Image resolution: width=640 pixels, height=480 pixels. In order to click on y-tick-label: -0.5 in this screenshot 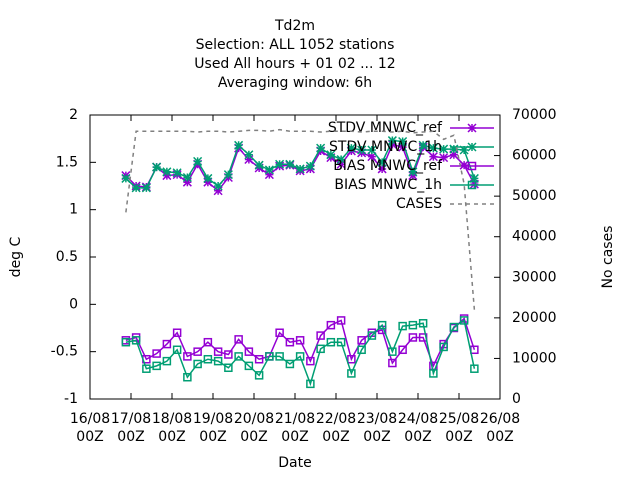, I will do `click(64, 352)`.